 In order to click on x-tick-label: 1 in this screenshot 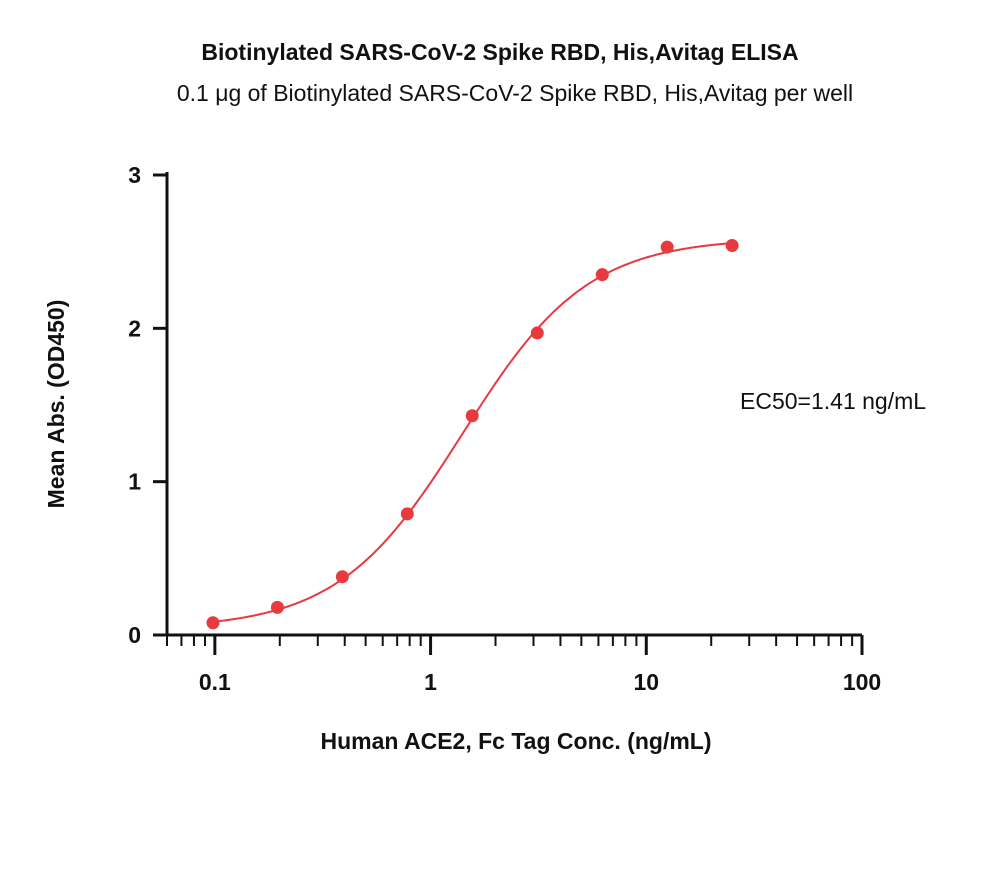, I will do `click(430, 682)`.